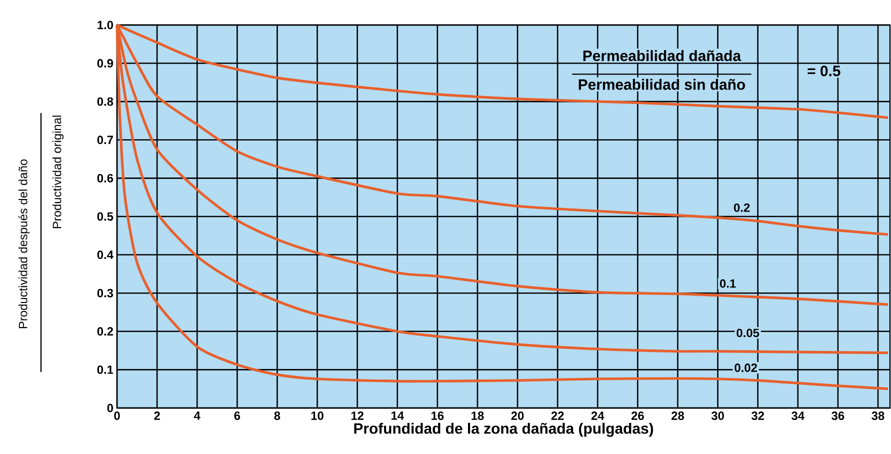 The height and width of the screenshot is (454, 891). Describe the element at coordinates (757, 416) in the screenshot. I see `x-tick-label: 32` at that location.